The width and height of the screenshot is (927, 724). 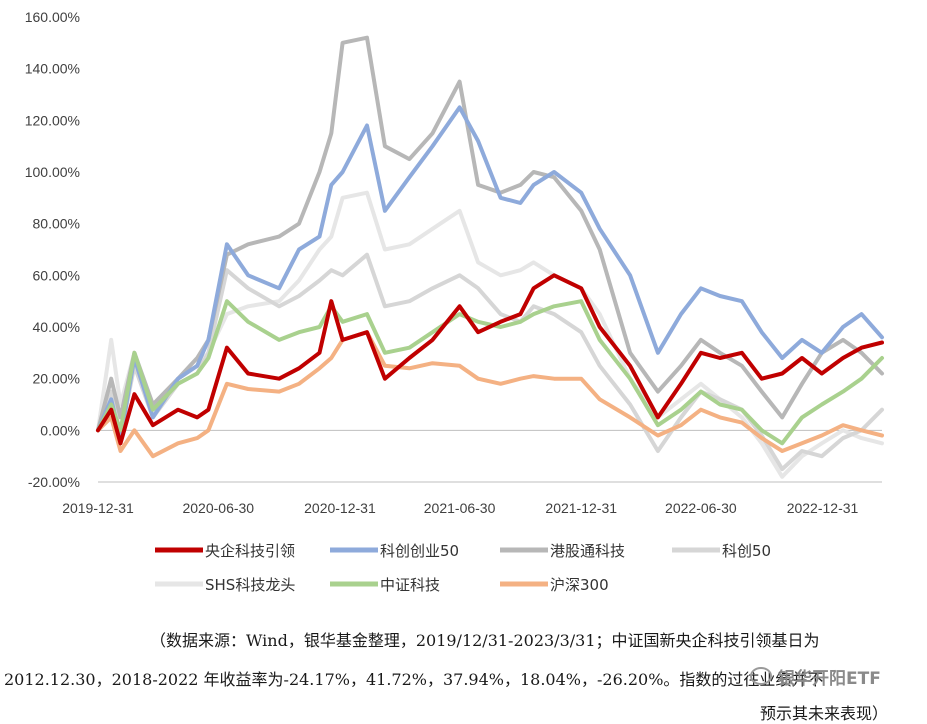 What do you see at coordinates (701, 508) in the screenshot?
I see `x-tick-label: 2022-06-30` at bounding box center [701, 508].